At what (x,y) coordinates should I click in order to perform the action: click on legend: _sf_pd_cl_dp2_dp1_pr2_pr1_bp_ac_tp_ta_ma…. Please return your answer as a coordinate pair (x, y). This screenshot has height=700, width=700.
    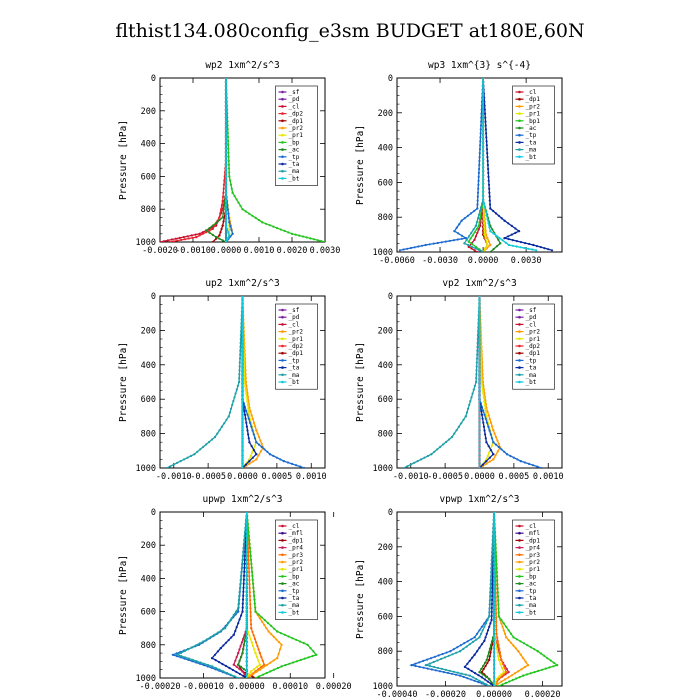
    Looking at the image, I should click on (296, 135).